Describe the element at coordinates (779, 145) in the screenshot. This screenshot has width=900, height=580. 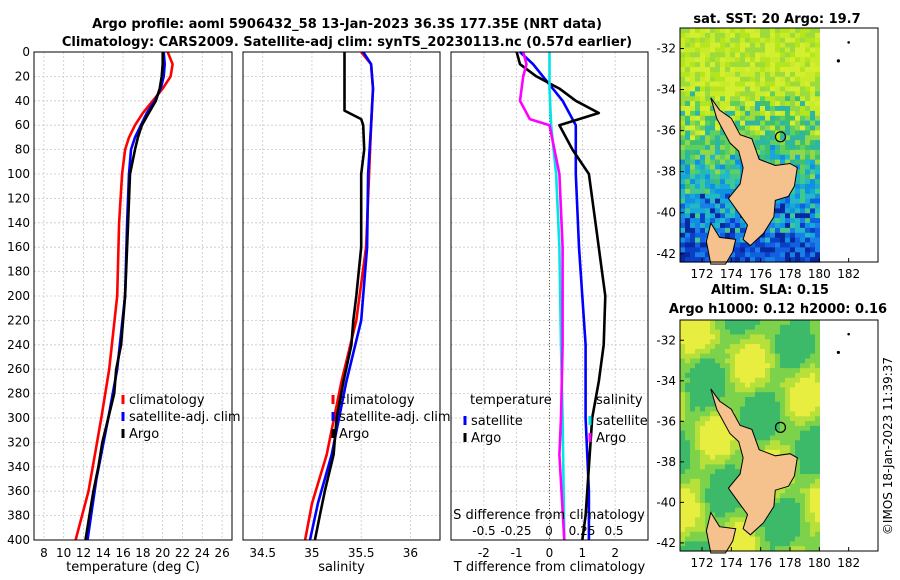
I see `map-frame` at that location.